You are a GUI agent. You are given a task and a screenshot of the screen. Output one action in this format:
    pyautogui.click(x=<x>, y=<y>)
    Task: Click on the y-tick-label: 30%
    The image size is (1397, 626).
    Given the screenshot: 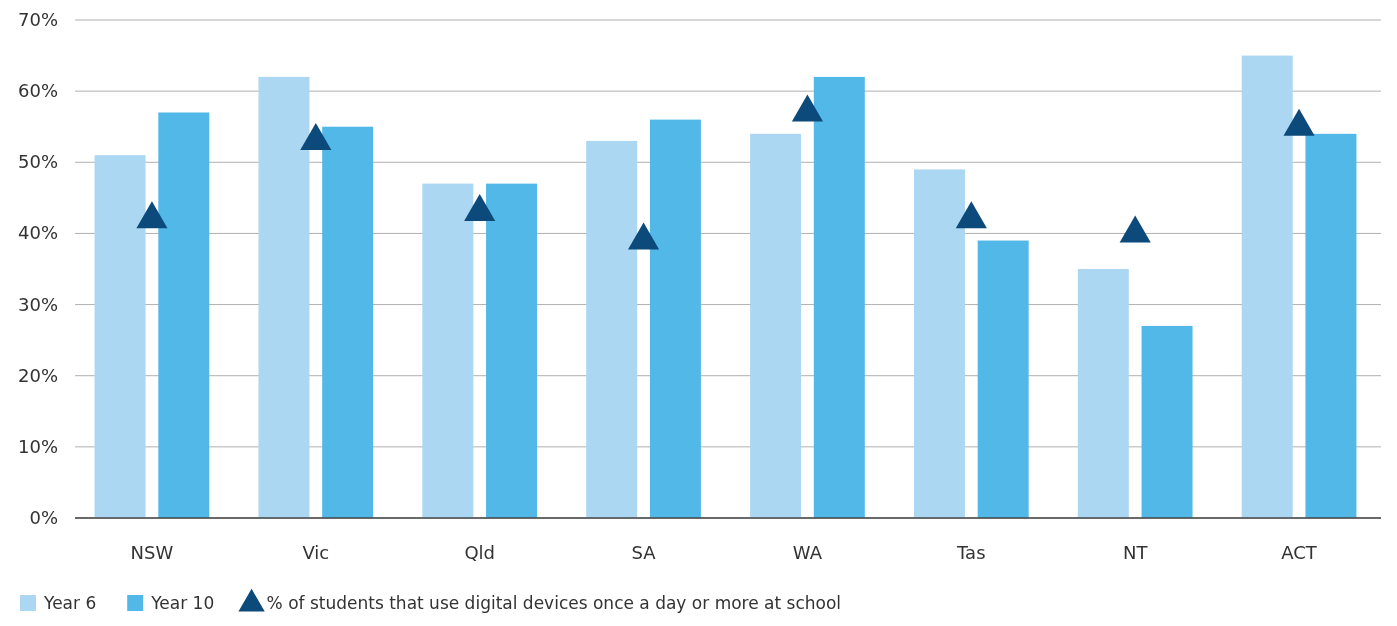 What is the action you would take?
    pyautogui.click(x=37, y=304)
    